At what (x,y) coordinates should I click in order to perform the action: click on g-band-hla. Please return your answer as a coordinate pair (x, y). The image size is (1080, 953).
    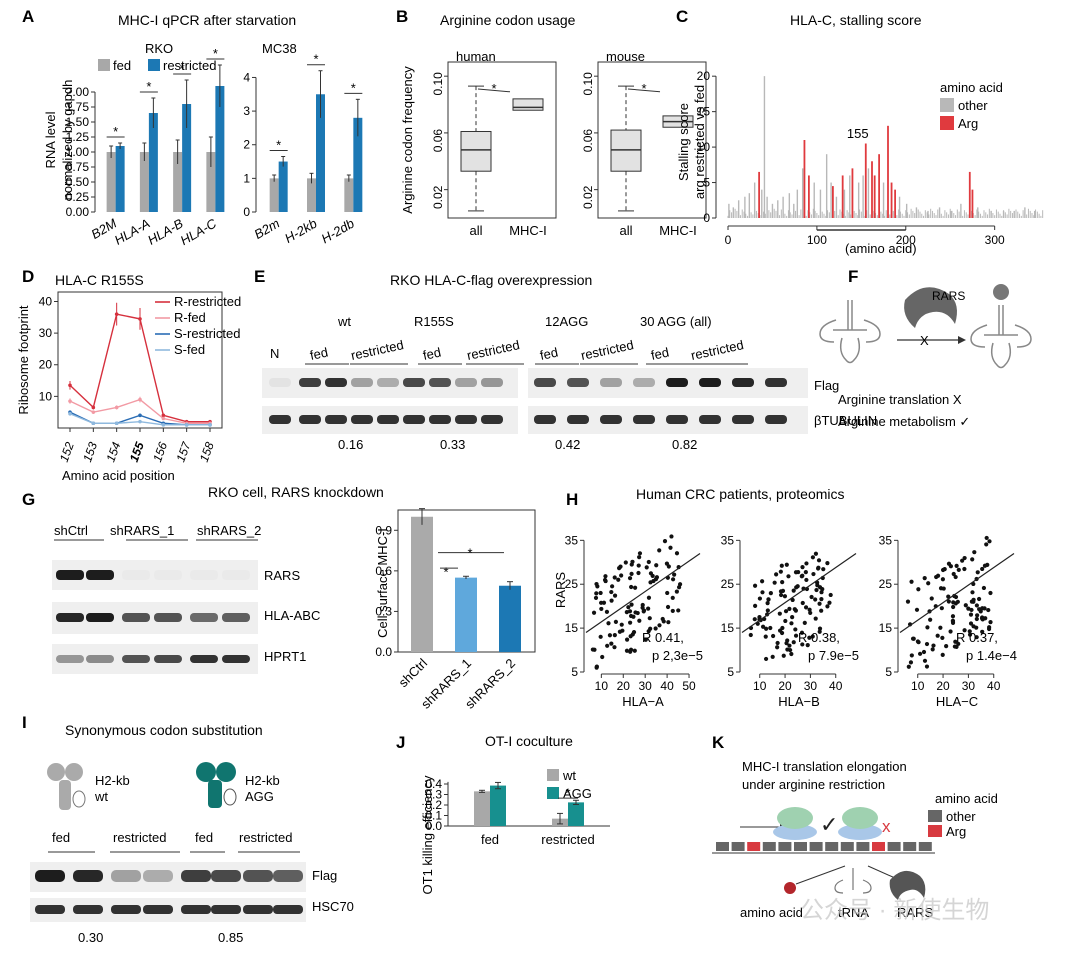
    Looking at the image, I should click on (236, 617).